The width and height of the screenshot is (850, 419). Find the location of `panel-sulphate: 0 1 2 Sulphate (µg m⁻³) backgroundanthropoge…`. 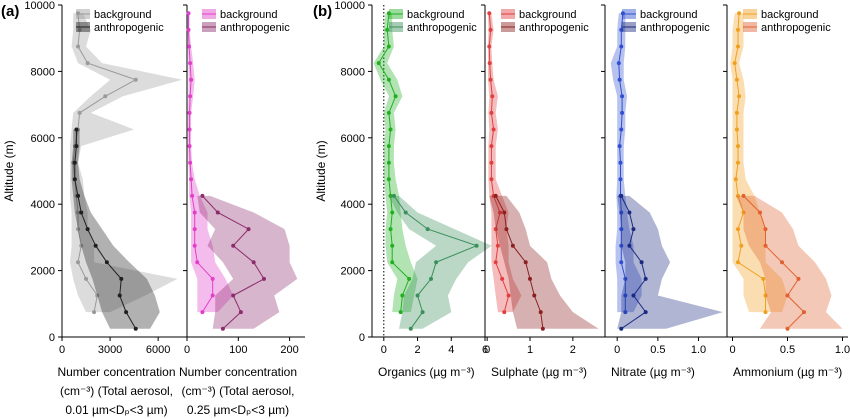

panel-sulphate: 0 1 2 Sulphate (µg m⁻³) backgroundanthropoge… is located at coordinates (543, 191).